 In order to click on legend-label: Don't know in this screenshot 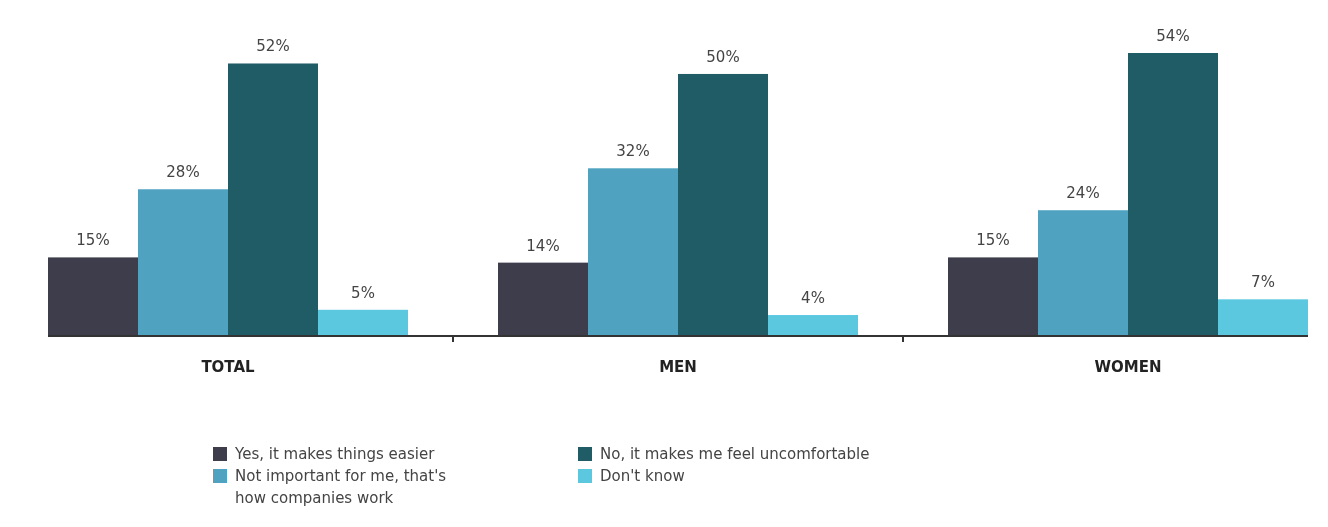, I will do `click(642, 476)`.